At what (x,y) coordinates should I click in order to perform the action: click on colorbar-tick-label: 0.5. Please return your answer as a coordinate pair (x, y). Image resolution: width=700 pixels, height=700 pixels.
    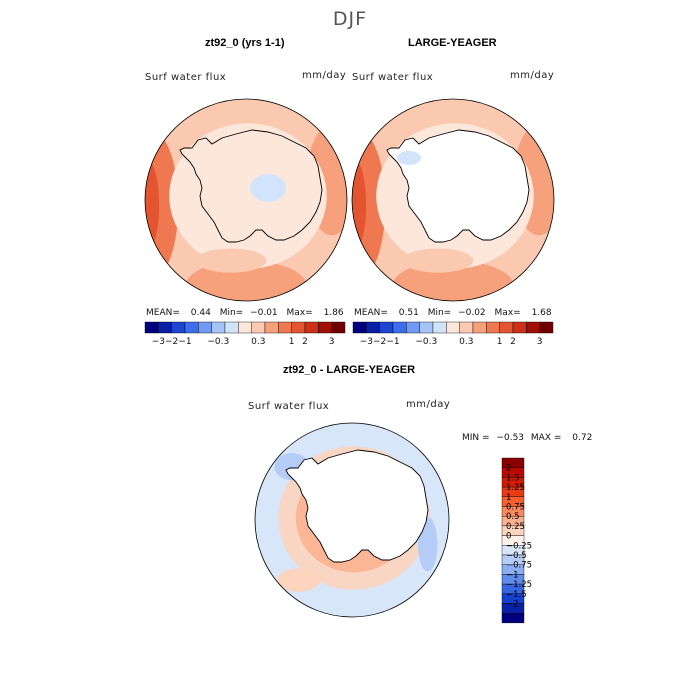
    Looking at the image, I should click on (513, 517).